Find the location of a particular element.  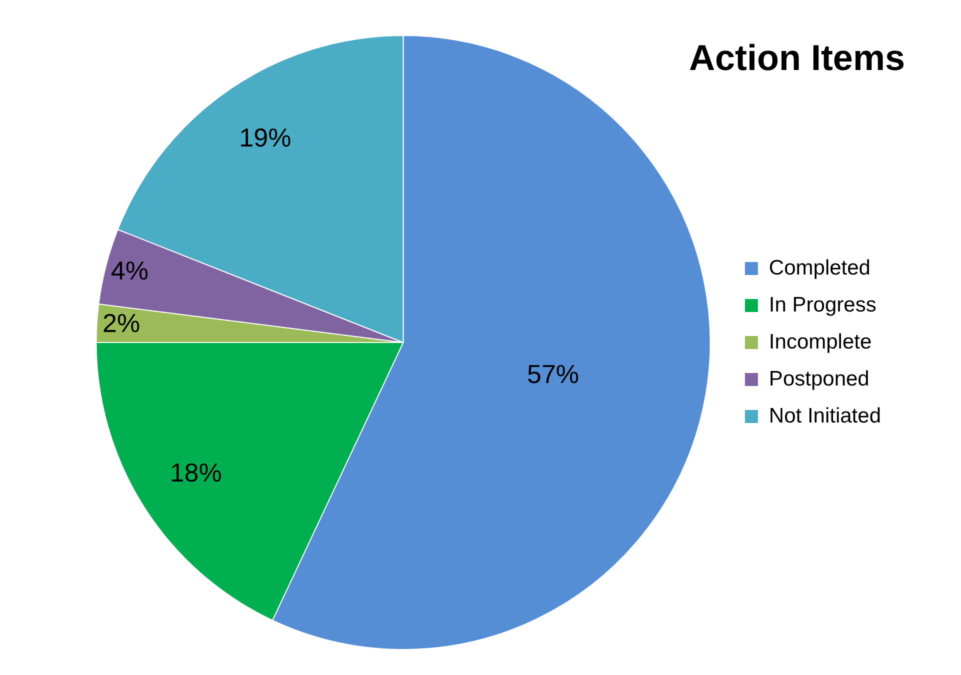

legend-label: Postponed is located at coordinates (819, 378).